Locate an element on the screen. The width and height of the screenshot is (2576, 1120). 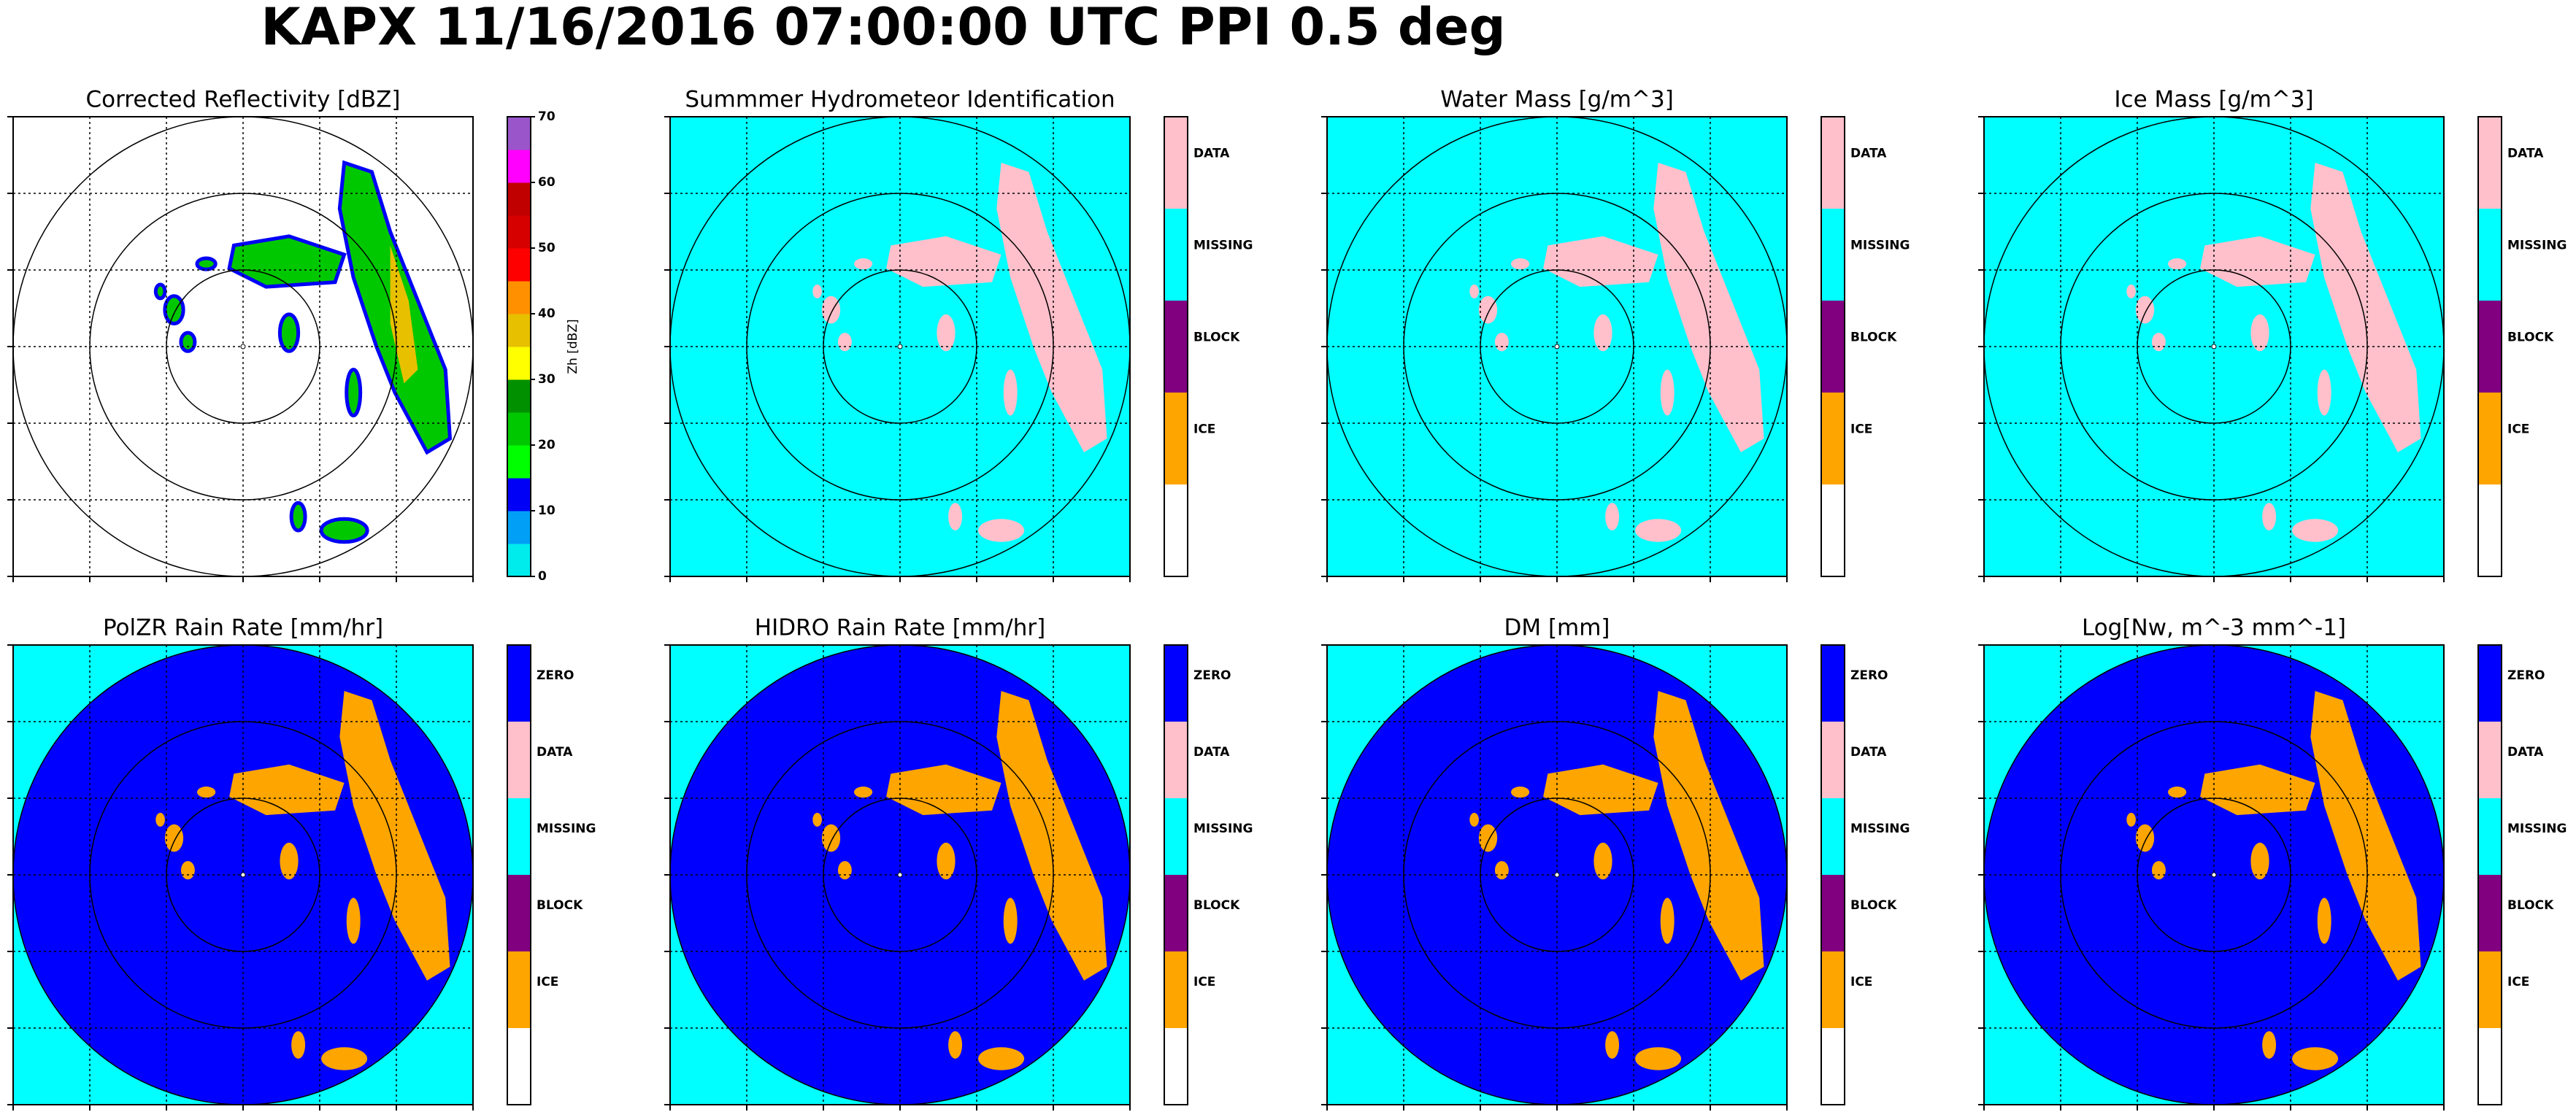
panel-title: Summmer Hydrometeor Identification is located at coordinates (900, 100).